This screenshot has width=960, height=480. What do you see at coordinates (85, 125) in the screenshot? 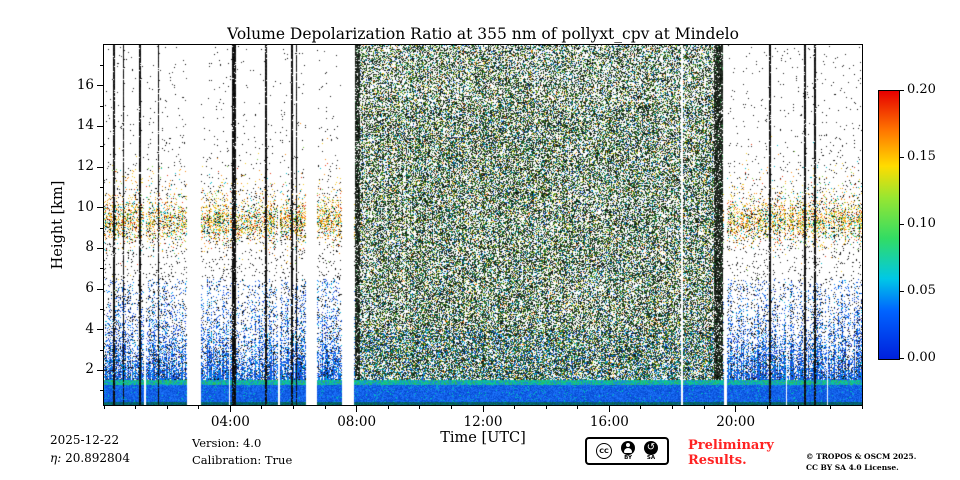
I see `y-tick-label: 14` at bounding box center [85, 125].